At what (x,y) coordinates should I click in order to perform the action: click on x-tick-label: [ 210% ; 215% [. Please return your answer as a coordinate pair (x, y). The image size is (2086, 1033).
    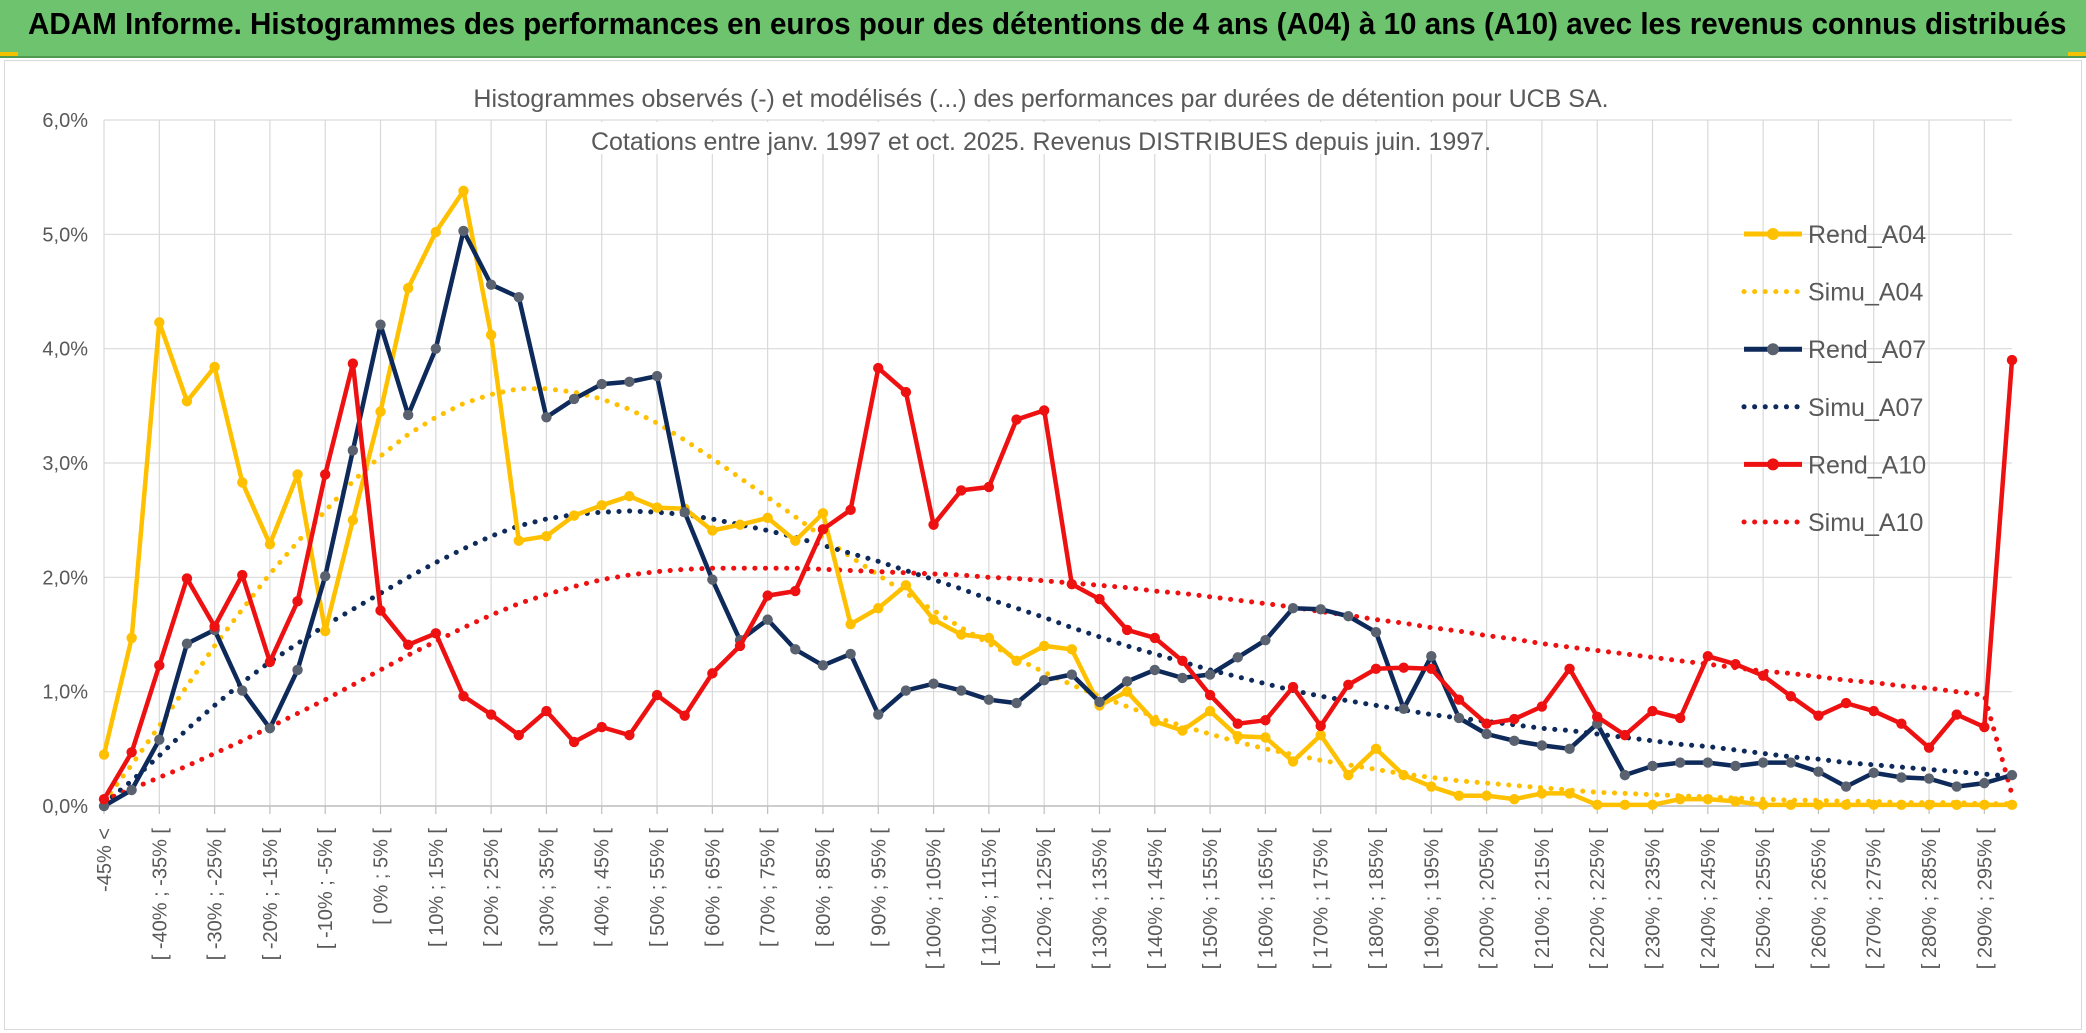
    Looking at the image, I should click on (1543, 899).